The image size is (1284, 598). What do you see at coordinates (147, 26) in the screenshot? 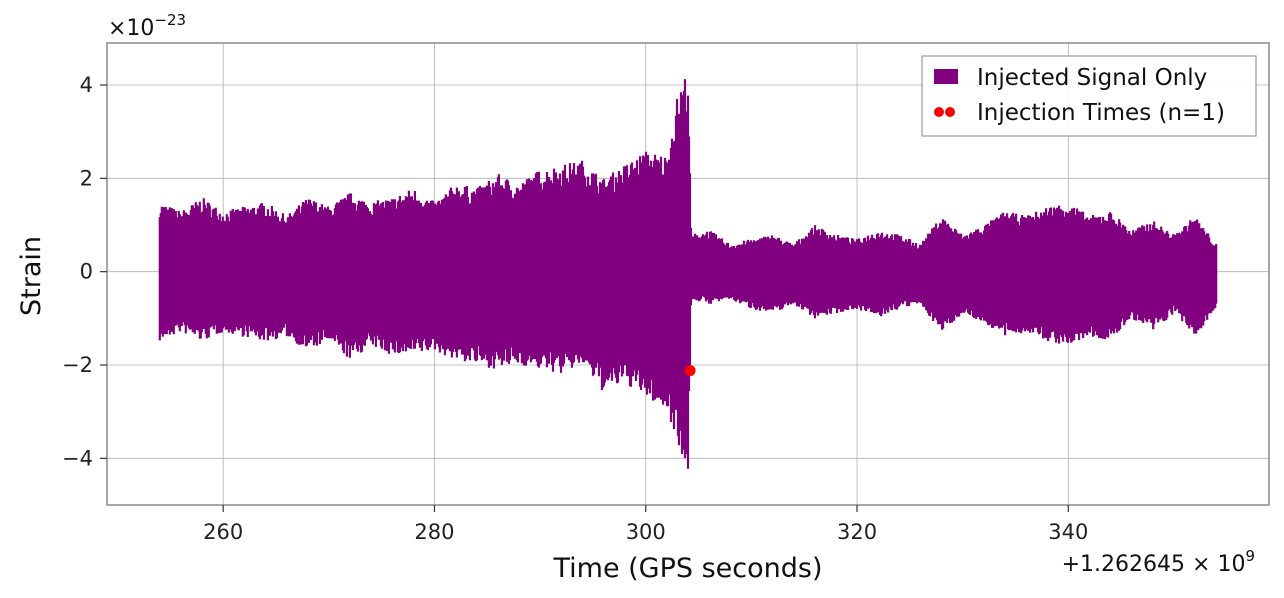
I see `y-scale-annotation: ×10⁻²³` at bounding box center [147, 26].